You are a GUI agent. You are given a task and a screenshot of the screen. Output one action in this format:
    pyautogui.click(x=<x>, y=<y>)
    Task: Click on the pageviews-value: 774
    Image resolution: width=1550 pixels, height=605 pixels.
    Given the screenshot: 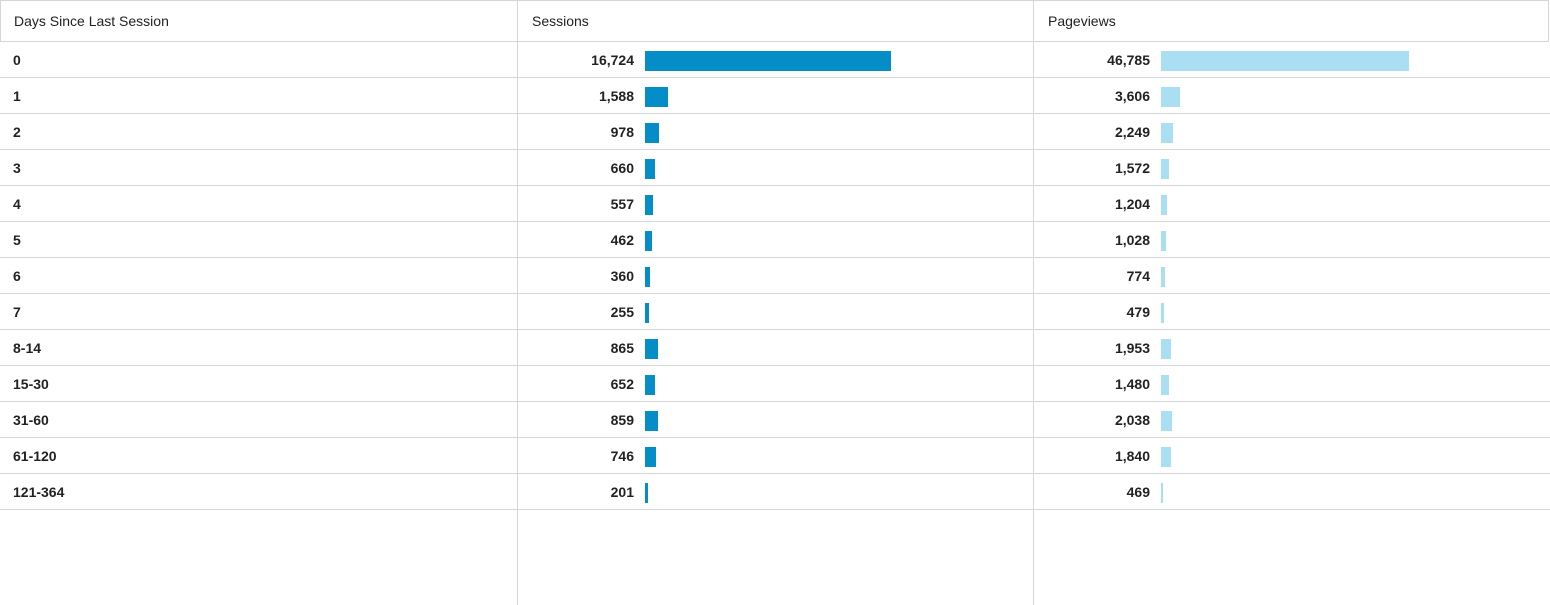 What is the action you would take?
    pyautogui.click(x=1093, y=276)
    